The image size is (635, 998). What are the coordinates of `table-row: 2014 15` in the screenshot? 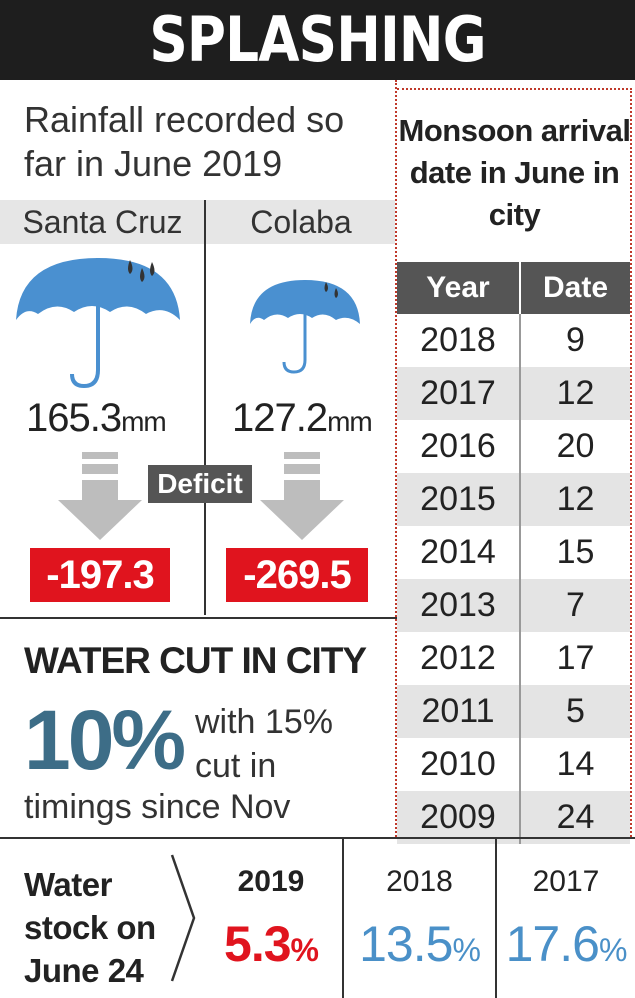 It's located at (513, 552).